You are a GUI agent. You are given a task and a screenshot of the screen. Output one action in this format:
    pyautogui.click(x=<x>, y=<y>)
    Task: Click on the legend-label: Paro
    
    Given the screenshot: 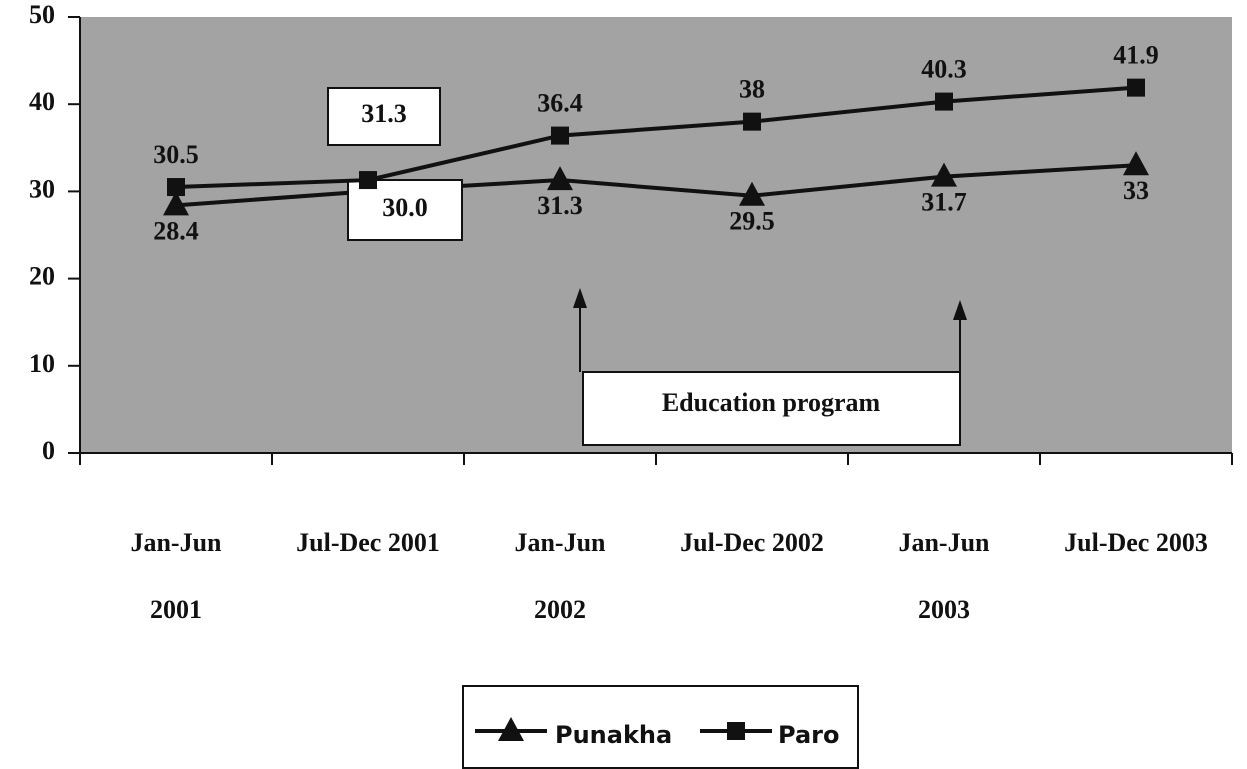 What is the action you would take?
    pyautogui.click(x=808, y=735)
    